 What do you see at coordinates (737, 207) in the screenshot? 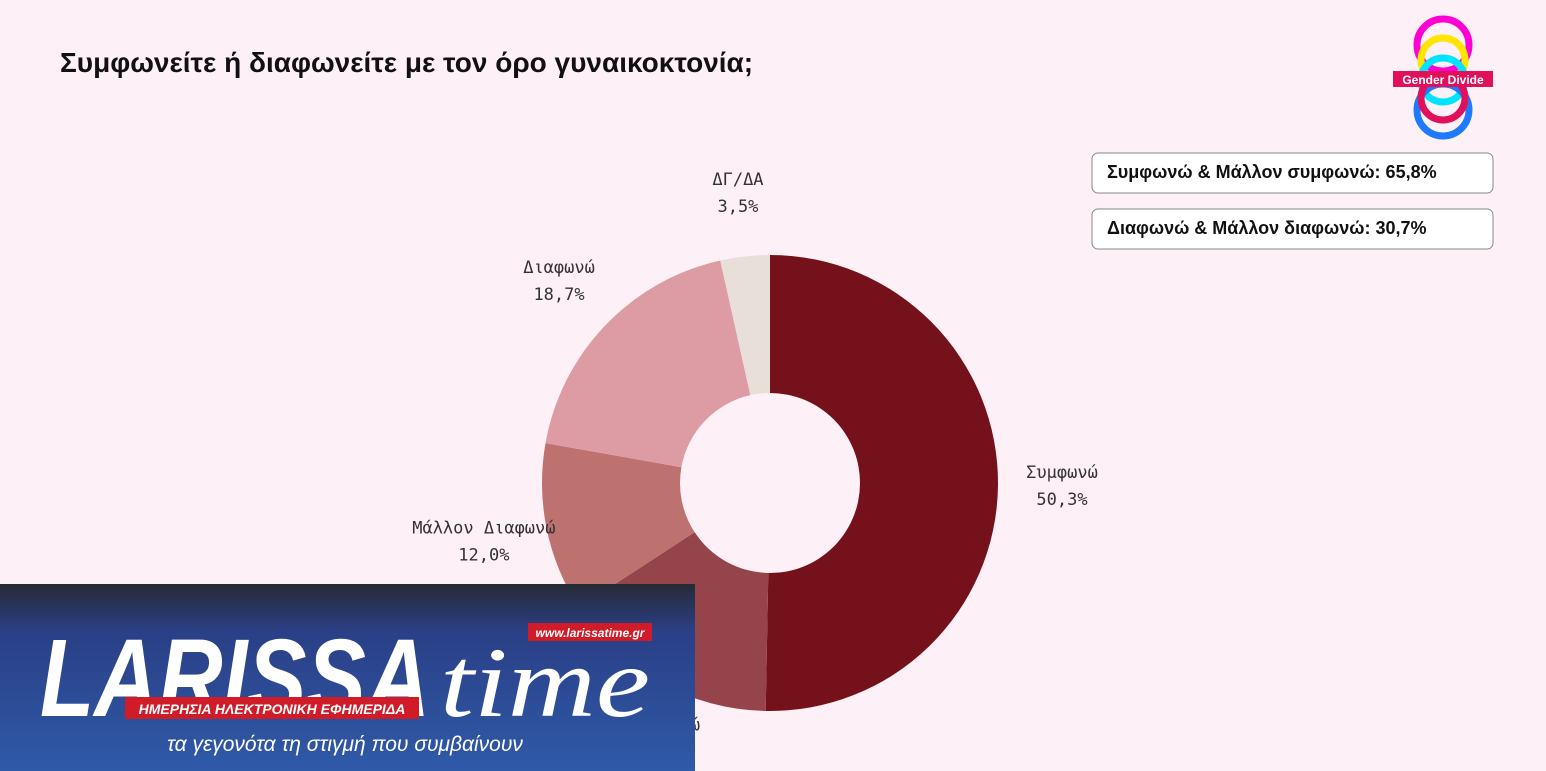
I see `value-label: 3,5%` at bounding box center [737, 207].